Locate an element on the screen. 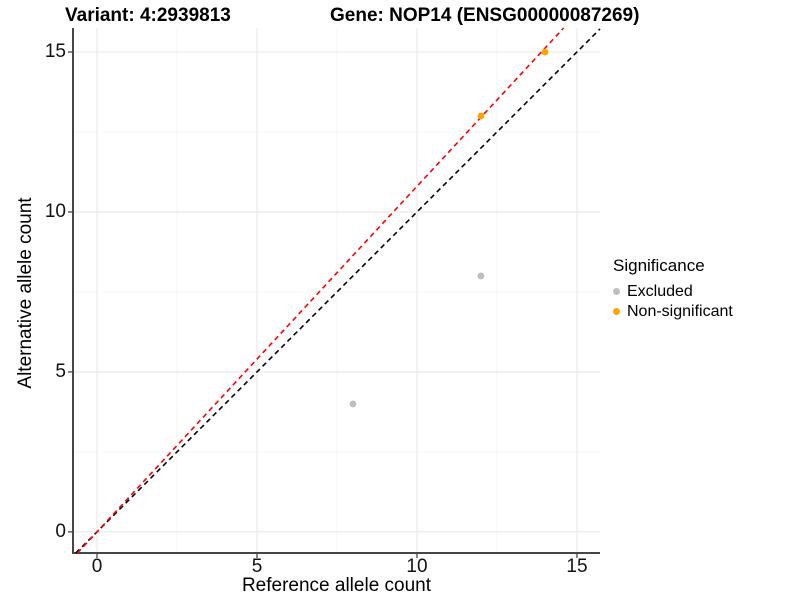 The image size is (800, 600). y-axis-label: Alternative allele count is located at coordinates (25, 293).